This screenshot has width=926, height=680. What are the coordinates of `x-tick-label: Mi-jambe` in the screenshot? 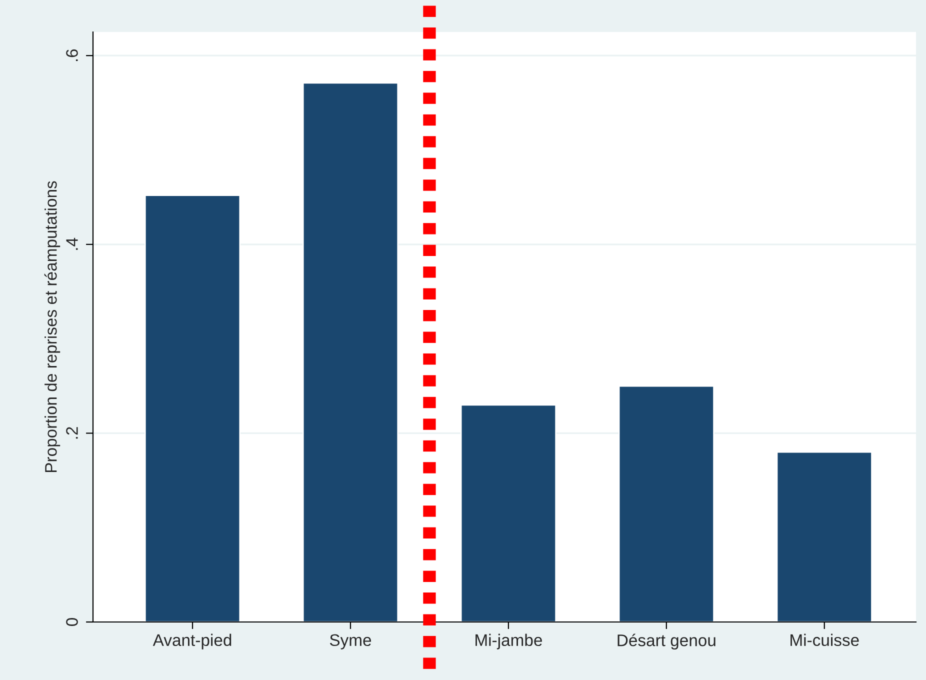 It's located at (509, 642).